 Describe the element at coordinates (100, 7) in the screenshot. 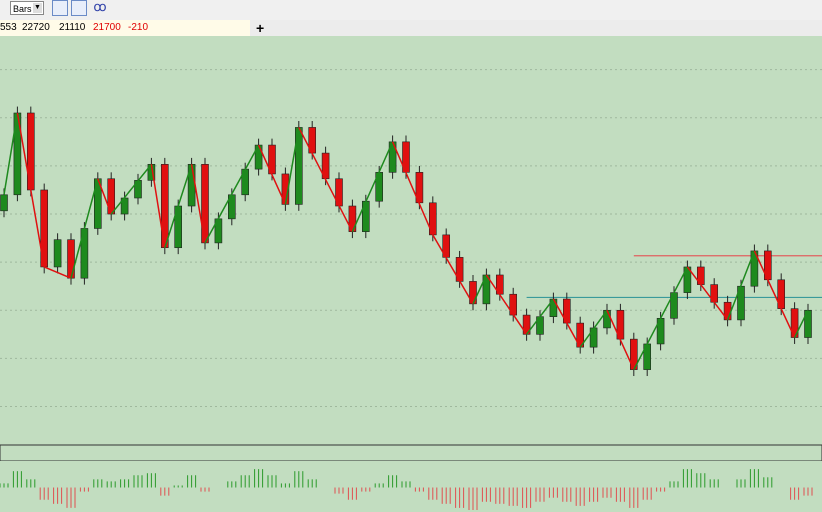

I see `tool-button: ꝏ` at that location.